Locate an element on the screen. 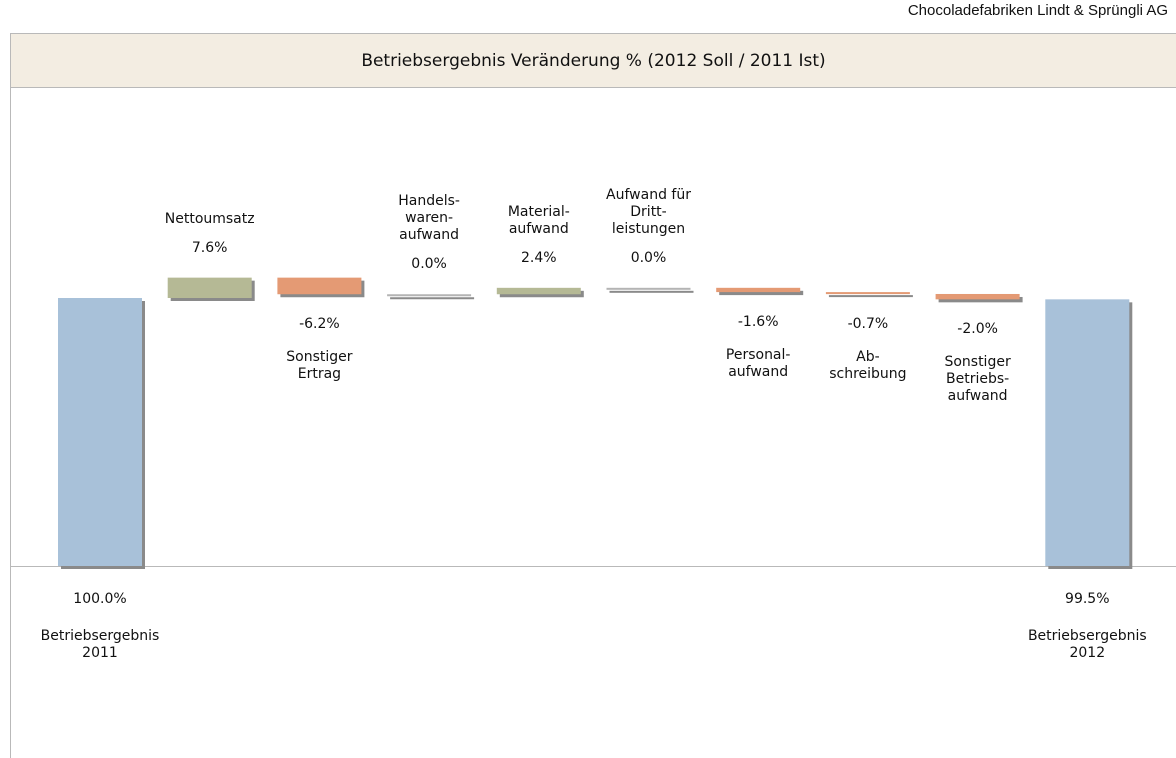  value-label: -2.0% is located at coordinates (977, 329).